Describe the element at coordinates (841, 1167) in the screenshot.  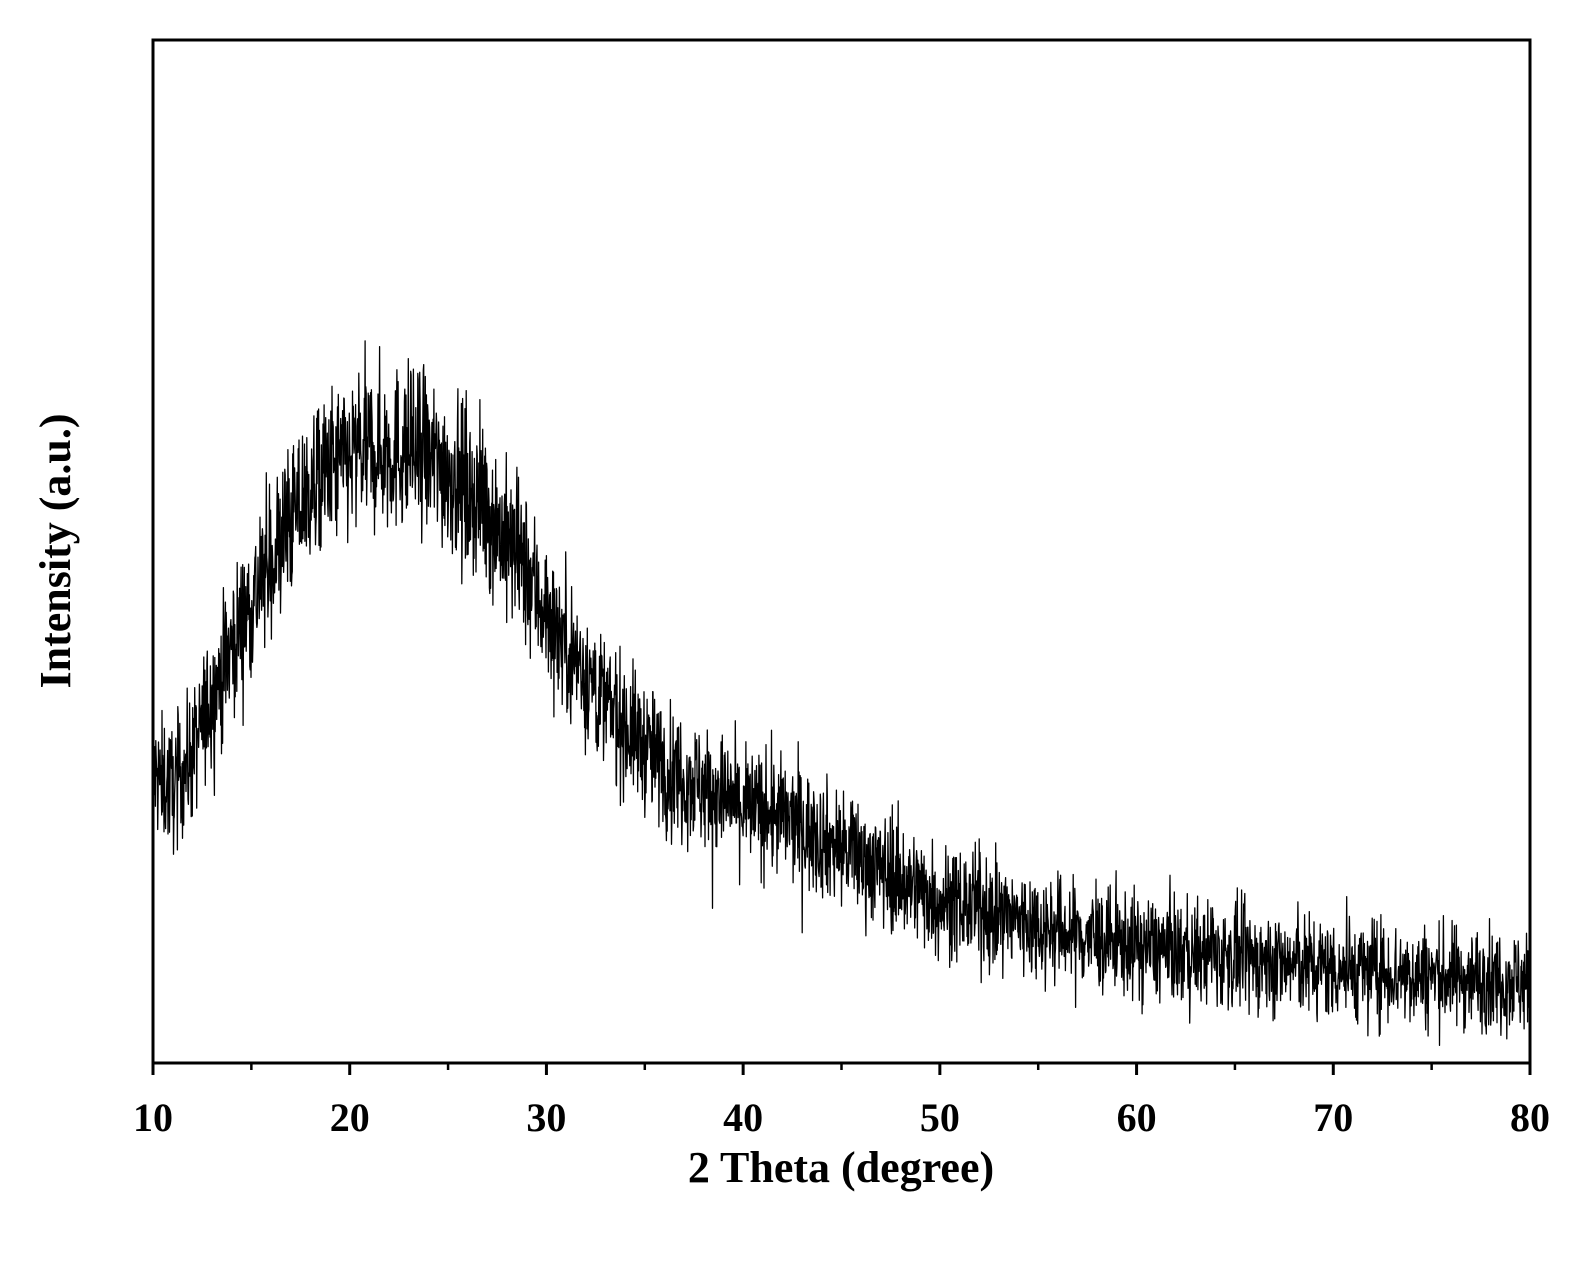
I see `x-axis-title: 2 Theta (degree)` at that location.